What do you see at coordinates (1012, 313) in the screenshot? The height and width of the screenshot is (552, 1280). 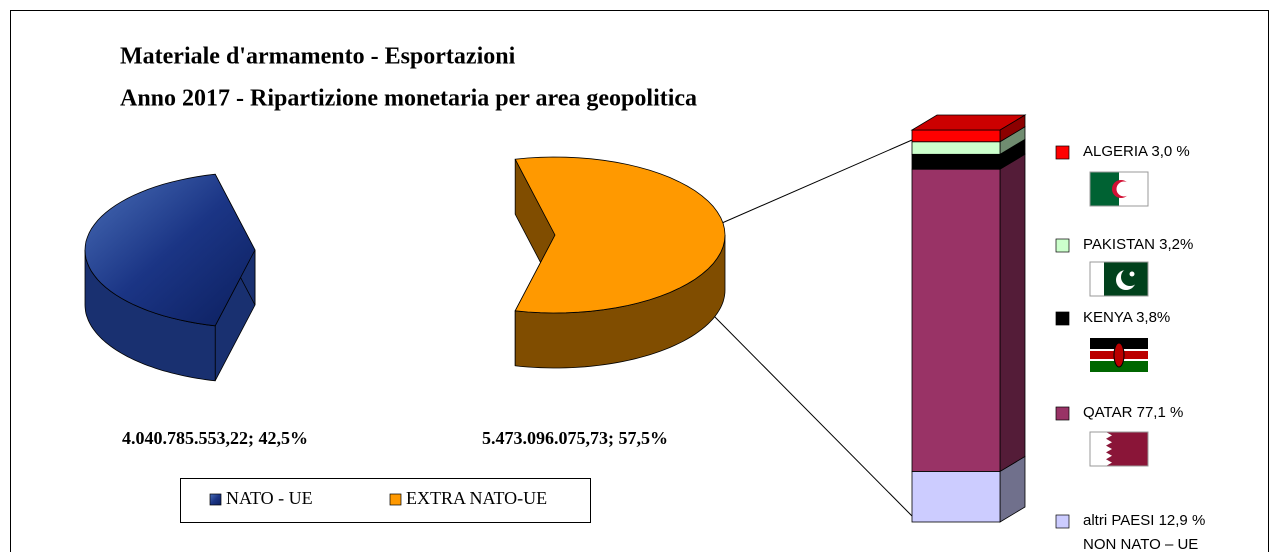 I see `bar-side` at bounding box center [1012, 313].